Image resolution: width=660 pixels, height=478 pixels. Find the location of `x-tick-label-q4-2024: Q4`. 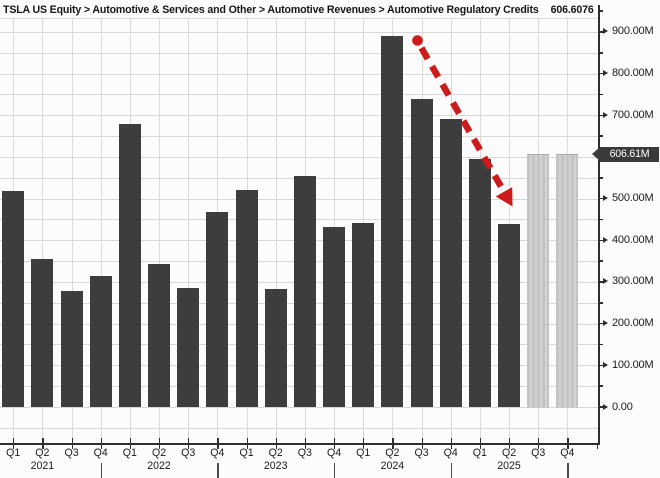

x-tick-label-q4-2024: Q4 is located at coordinates (450, 452).